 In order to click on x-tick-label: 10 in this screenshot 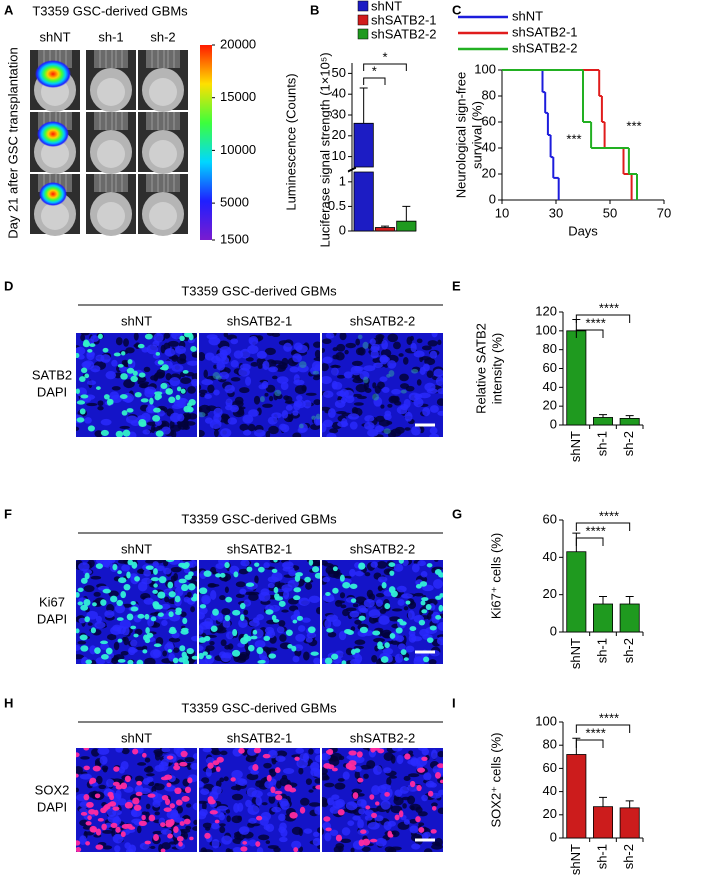, I will do `click(502, 212)`.